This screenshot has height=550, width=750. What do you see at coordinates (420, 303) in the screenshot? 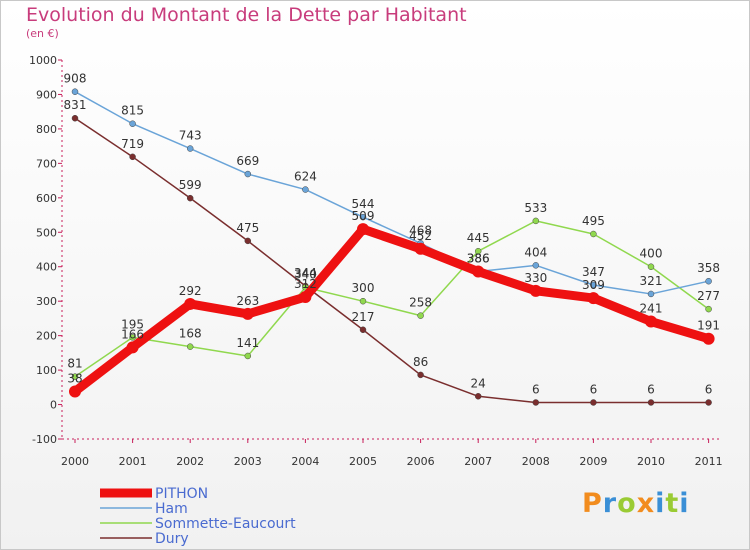
I see `data-label: 258` at bounding box center [420, 303].